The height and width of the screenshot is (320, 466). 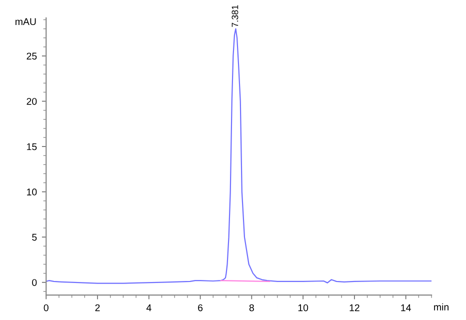 I want to click on x-tick-label: 14, so click(x=406, y=308).